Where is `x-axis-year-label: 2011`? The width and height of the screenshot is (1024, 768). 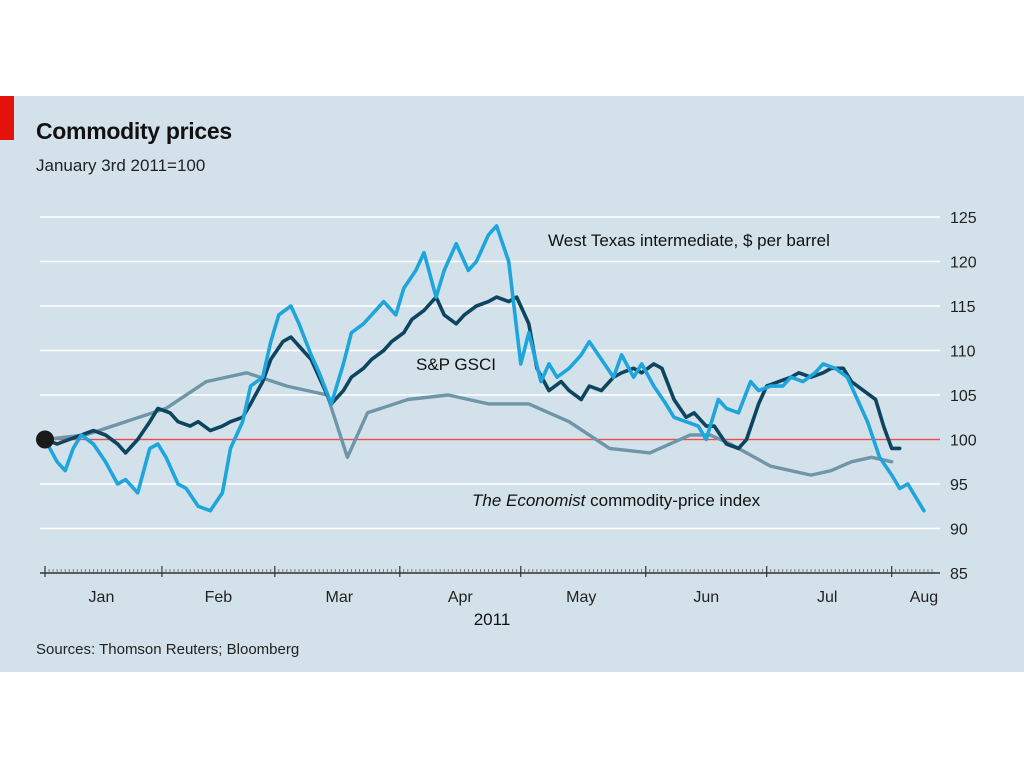 x-axis-year-label: 2011 is located at coordinates (492, 619).